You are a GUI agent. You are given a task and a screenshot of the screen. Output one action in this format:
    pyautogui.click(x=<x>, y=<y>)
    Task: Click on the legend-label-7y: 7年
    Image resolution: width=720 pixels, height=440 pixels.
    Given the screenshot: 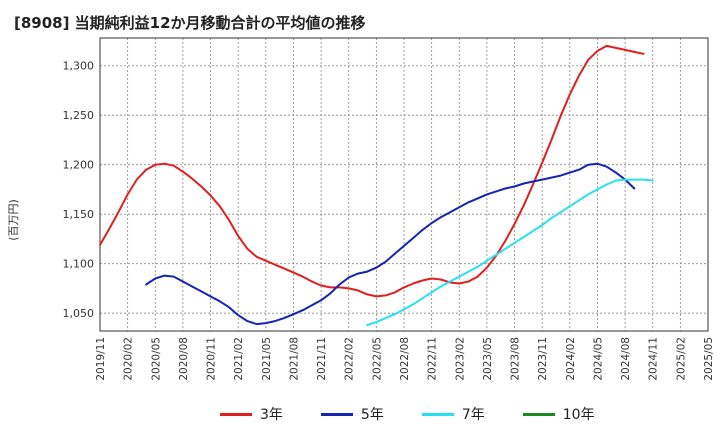 What is the action you would take?
    pyautogui.click(x=473, y=415)
    